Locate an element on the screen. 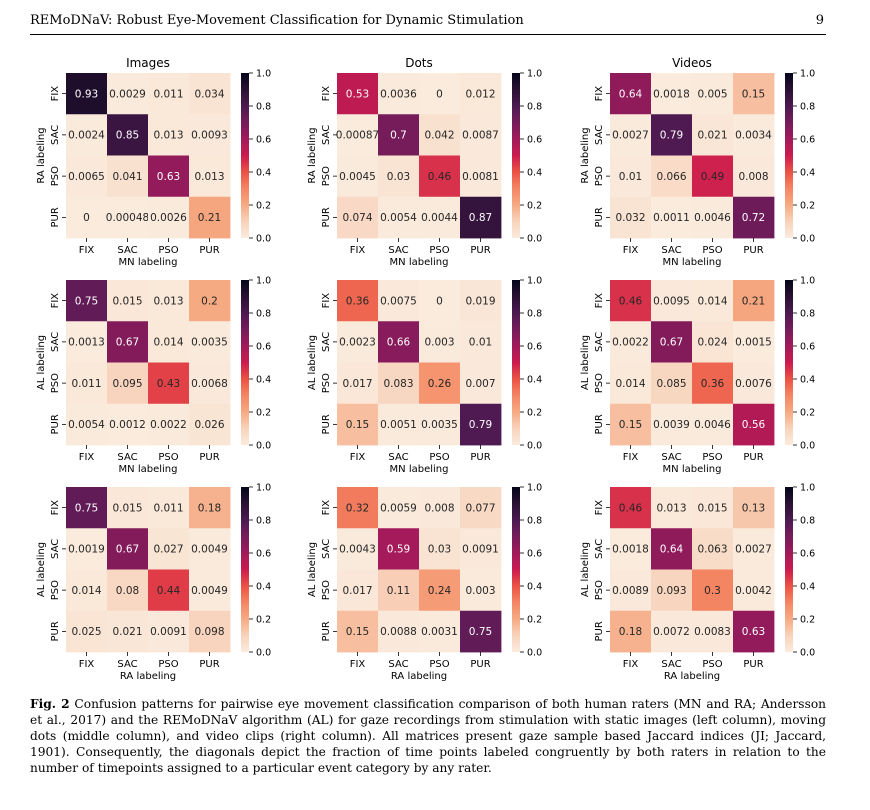 Image resolution: width=870 pixels, height=810 pixels. y-axis-label: AL labeling is located at coordinates (312, 362).